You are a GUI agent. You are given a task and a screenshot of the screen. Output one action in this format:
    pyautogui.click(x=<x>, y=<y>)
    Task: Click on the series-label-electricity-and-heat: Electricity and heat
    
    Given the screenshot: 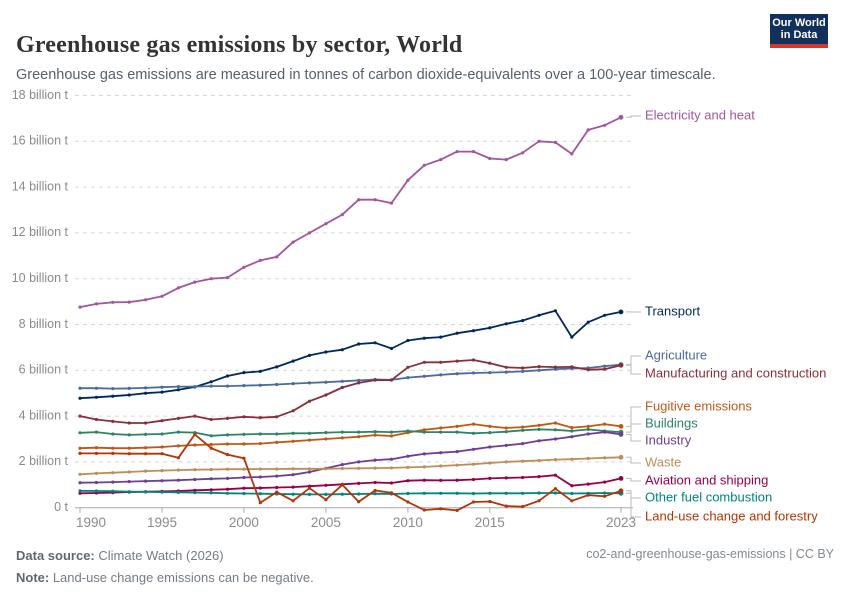 What is the action you would take?
    pyautogui.click(x=700, y=114)
    